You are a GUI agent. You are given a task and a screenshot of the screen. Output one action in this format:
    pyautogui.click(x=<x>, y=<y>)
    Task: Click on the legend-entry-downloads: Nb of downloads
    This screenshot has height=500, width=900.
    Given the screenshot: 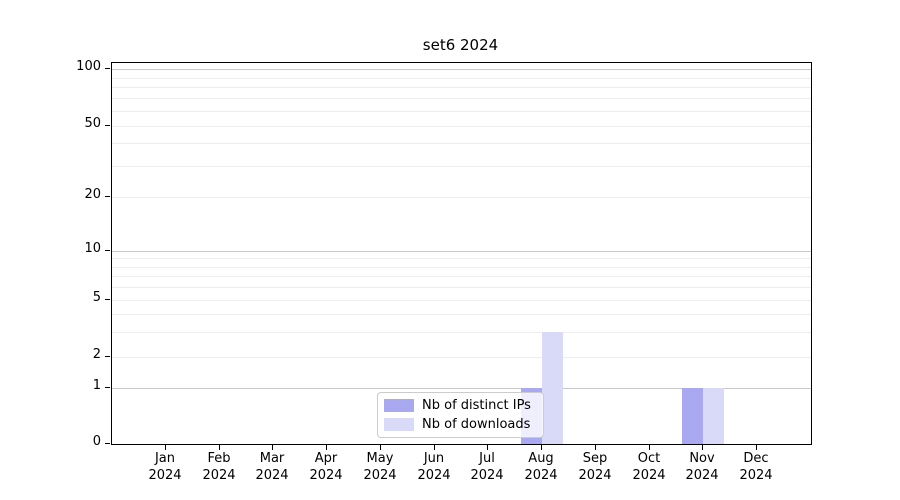 What is the action you would take?
    pyautogui.click(x=460, y=424)
    